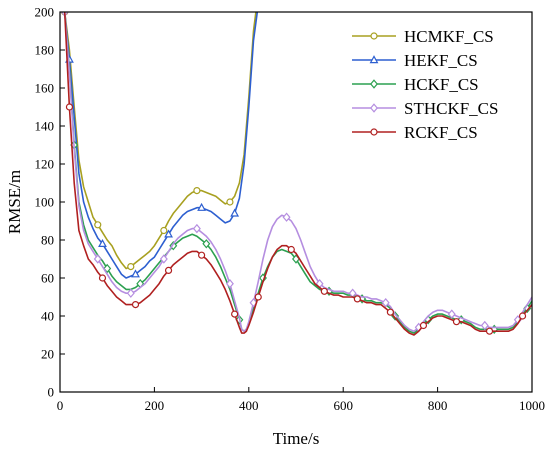  Describe the element at coordinates (249, 405) in the screenshot. I see `x-tick-label: 400` at that location.